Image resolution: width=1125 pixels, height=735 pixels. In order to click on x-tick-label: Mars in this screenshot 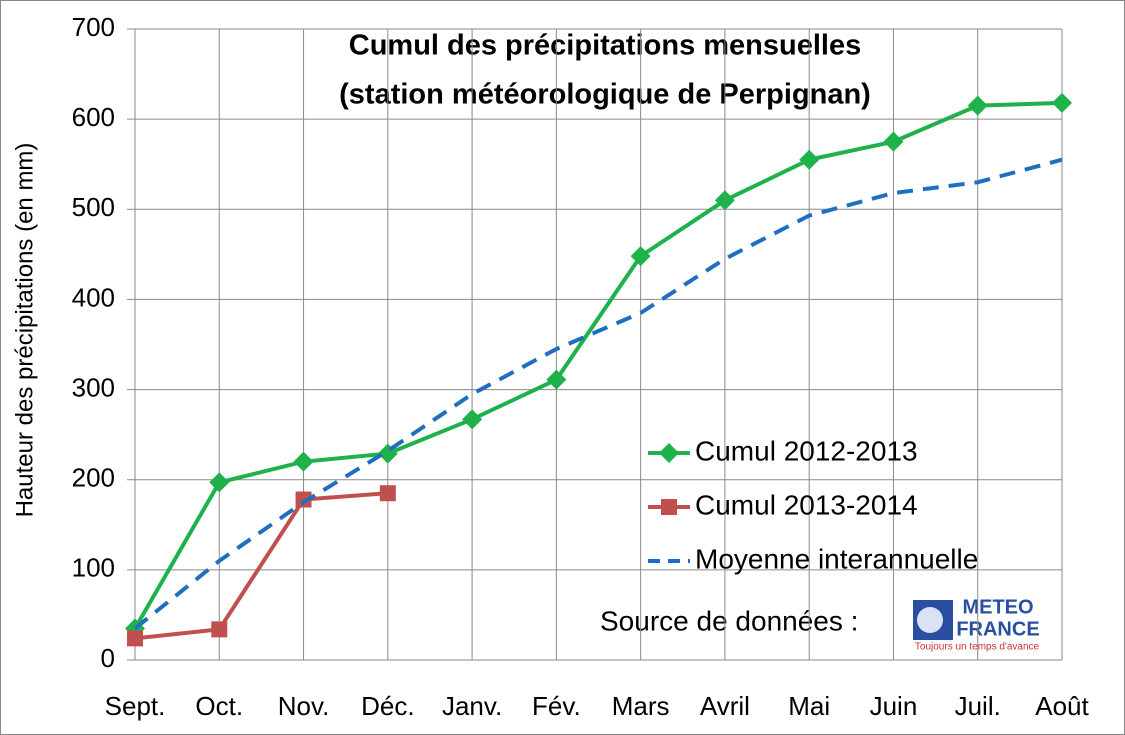, I will do `click(641, 706)`.